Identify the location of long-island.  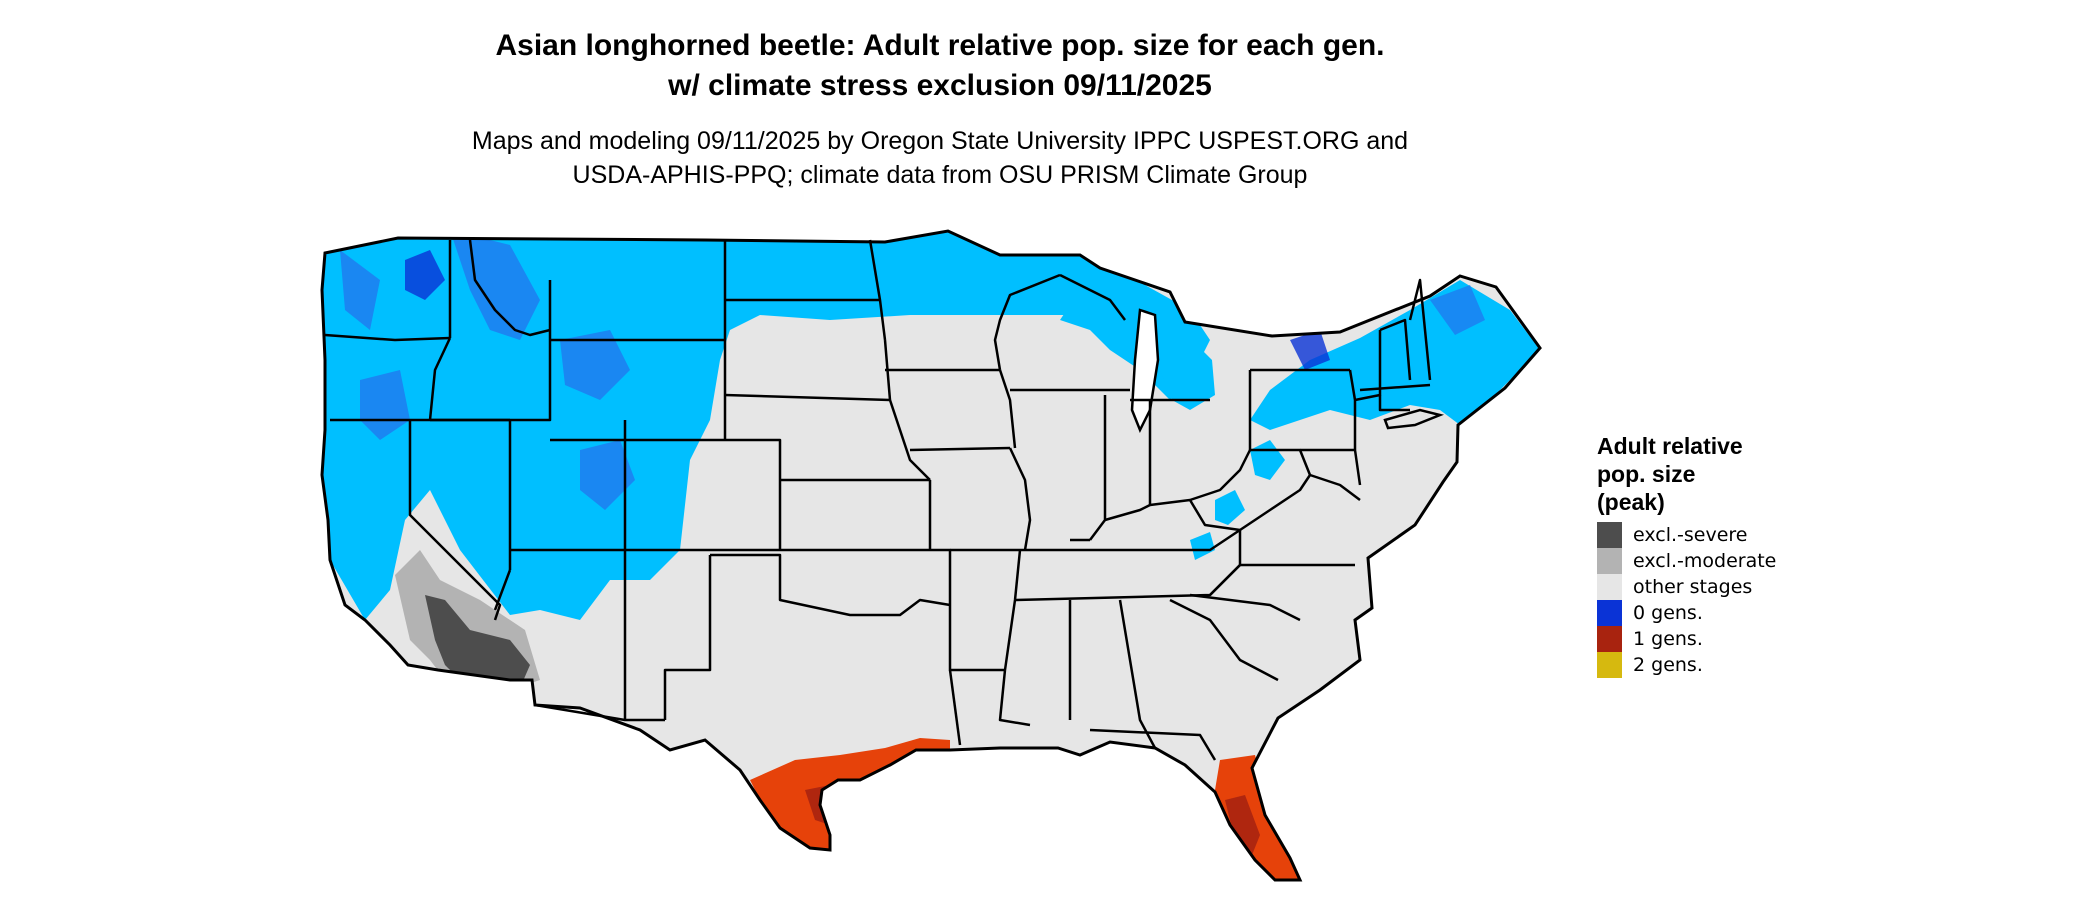
(1414, 419).